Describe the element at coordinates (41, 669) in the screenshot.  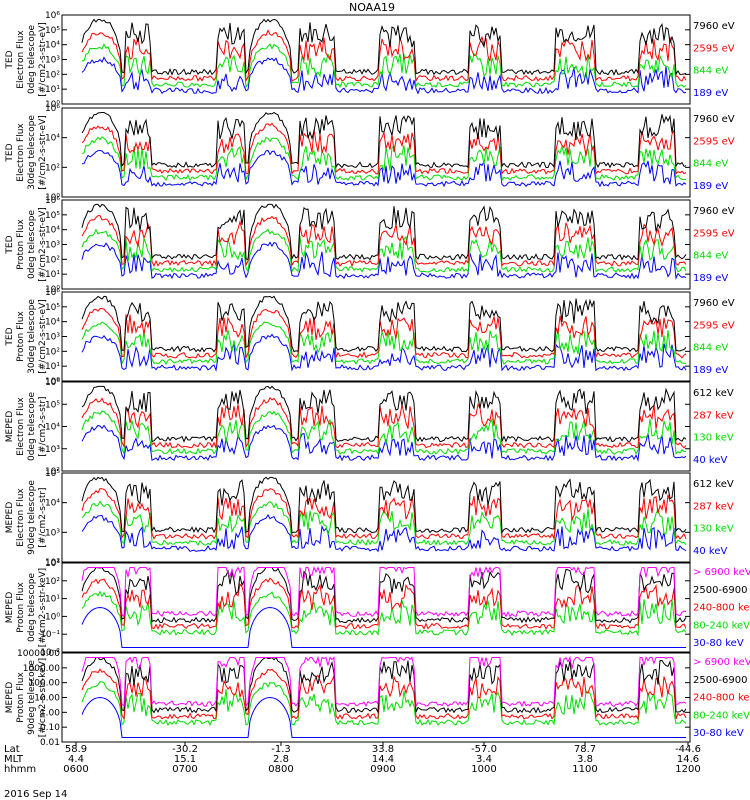
I see `y-tick-label: 1000.00` at that location.